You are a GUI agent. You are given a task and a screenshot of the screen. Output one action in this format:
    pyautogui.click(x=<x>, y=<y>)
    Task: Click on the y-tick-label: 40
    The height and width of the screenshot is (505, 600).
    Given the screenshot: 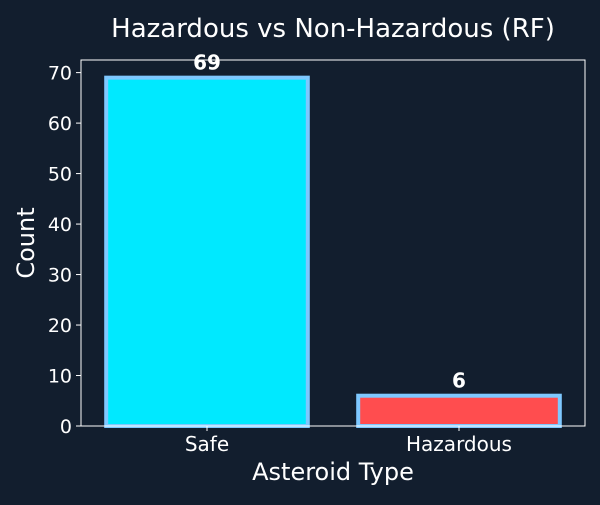 What is the action you would take?
    pyautogui.click(x=60, y=225)
    